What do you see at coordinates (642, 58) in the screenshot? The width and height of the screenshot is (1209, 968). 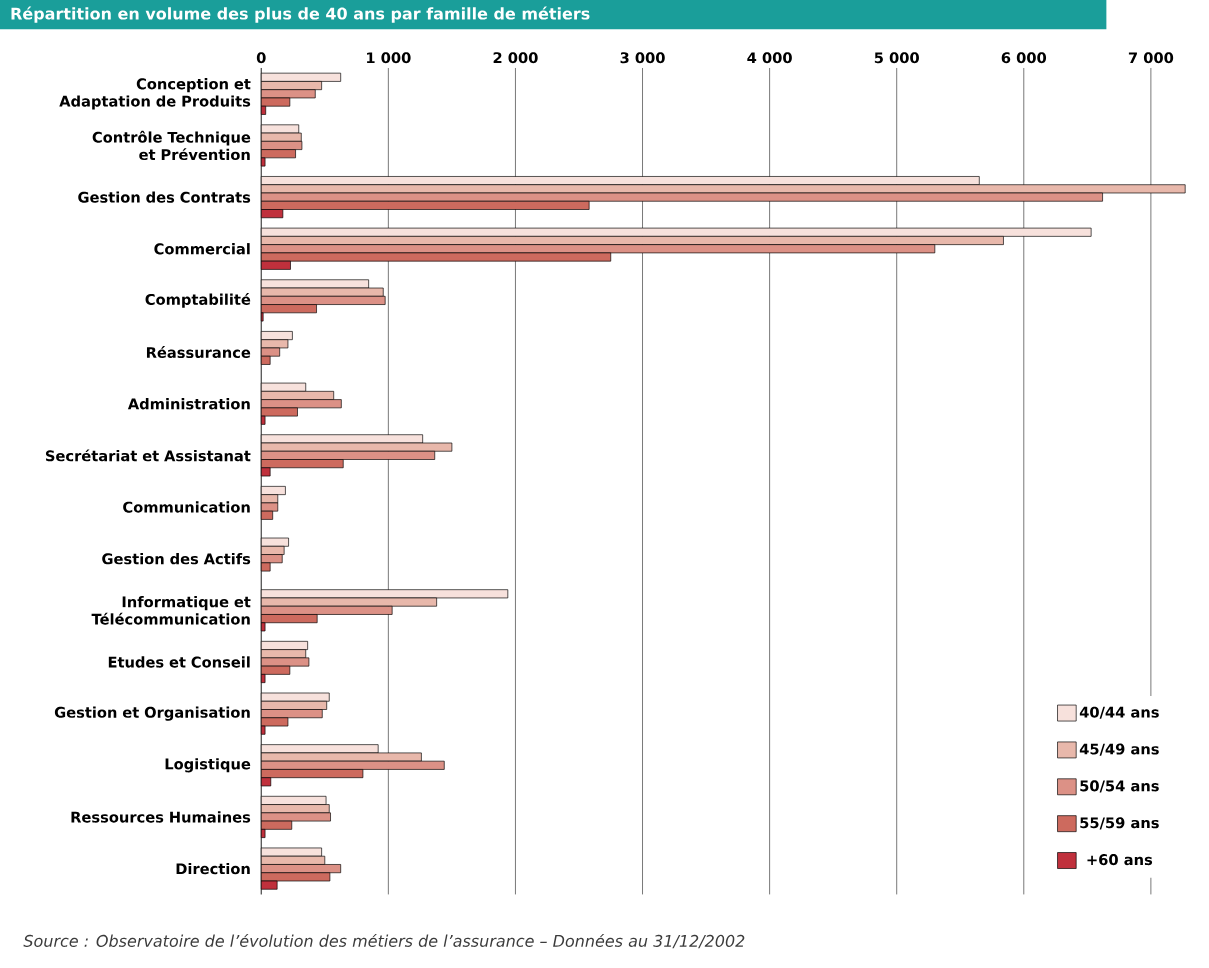 I see `x-tick-label: 3 000` at bounding box center [642, 58].